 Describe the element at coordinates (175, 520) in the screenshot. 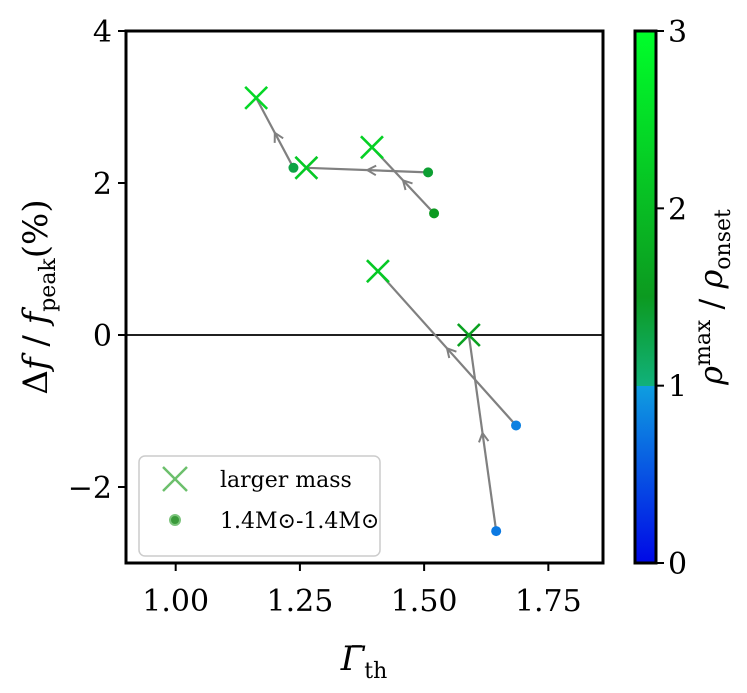

I see `legend-dot-icon` at that location.